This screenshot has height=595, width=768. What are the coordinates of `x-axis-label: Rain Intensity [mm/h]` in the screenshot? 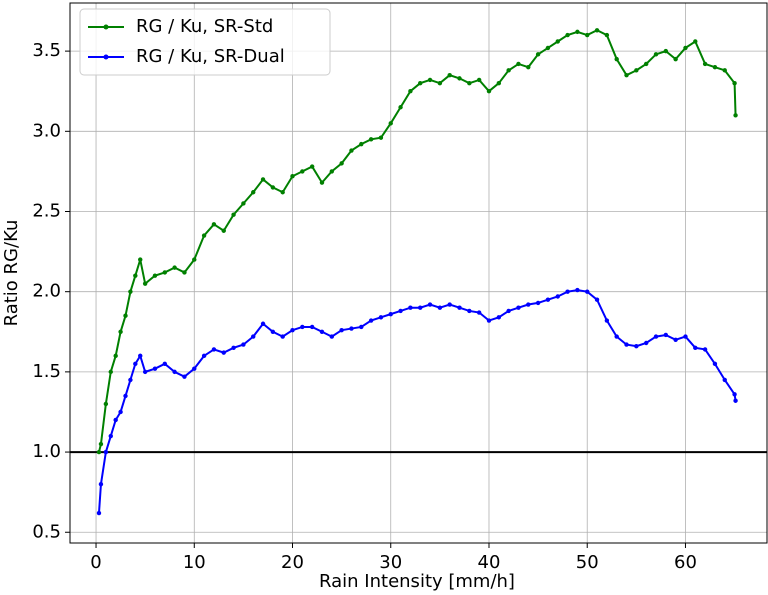 It's located at (417, 581).